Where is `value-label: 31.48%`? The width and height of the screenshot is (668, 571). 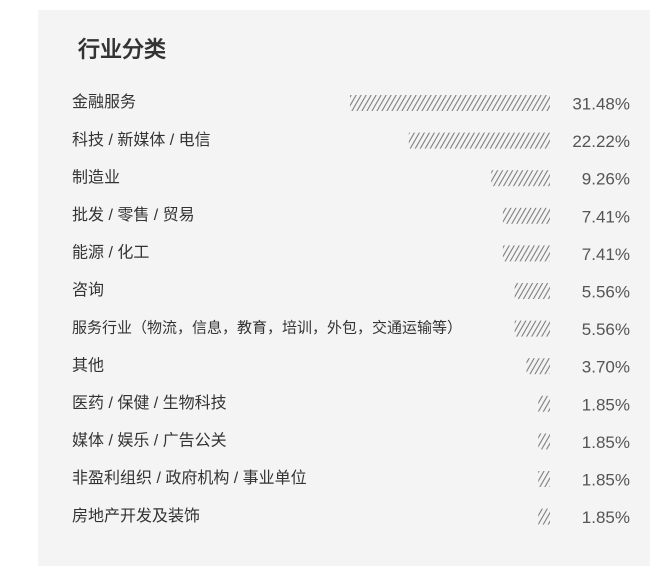 value-label: 31.48% is located at coordinates (601, 103).